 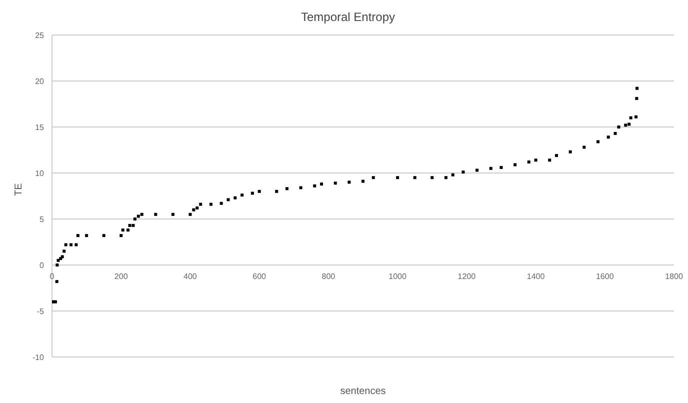 What do you see at coordinates (40, 127) in the screenshot?
I see `y-tick-label: 15` at bounding box center [40, 127].